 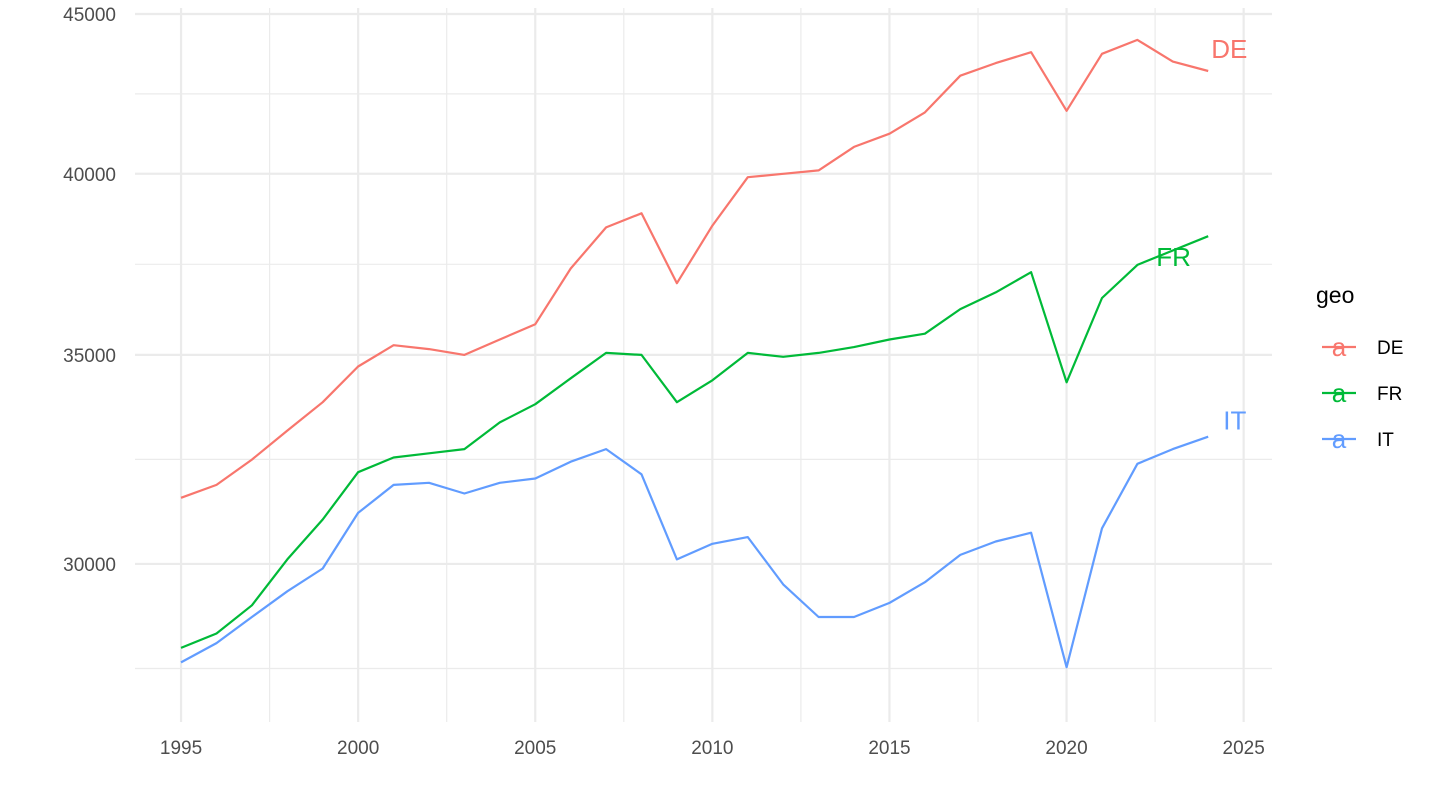 I want to click on end-label-it: IT, so click(x=1234, y=421).